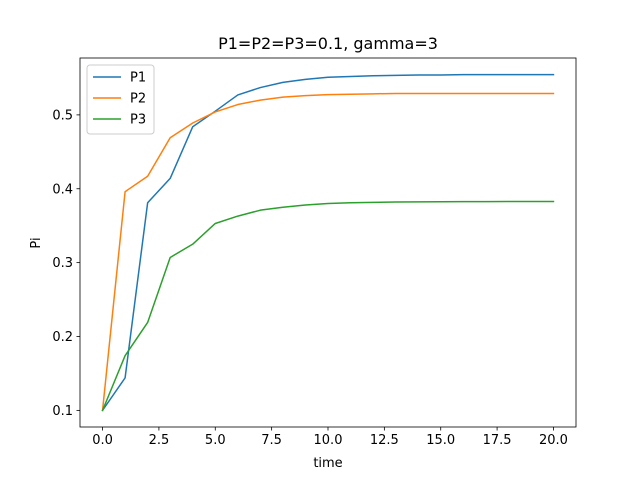 This screenshot has height=480, width=640. What do you see at coordinates (159, 440) in the screenshot?
I see `x-tick-label: 2.5` at bounding box center [159, 440].